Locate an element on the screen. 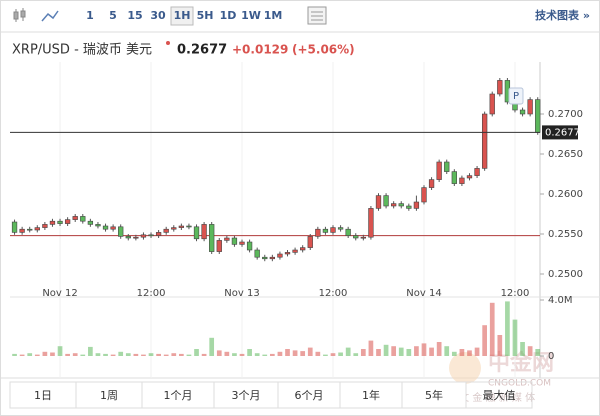  range-label: 1年 is located at coordinates (371, 395).